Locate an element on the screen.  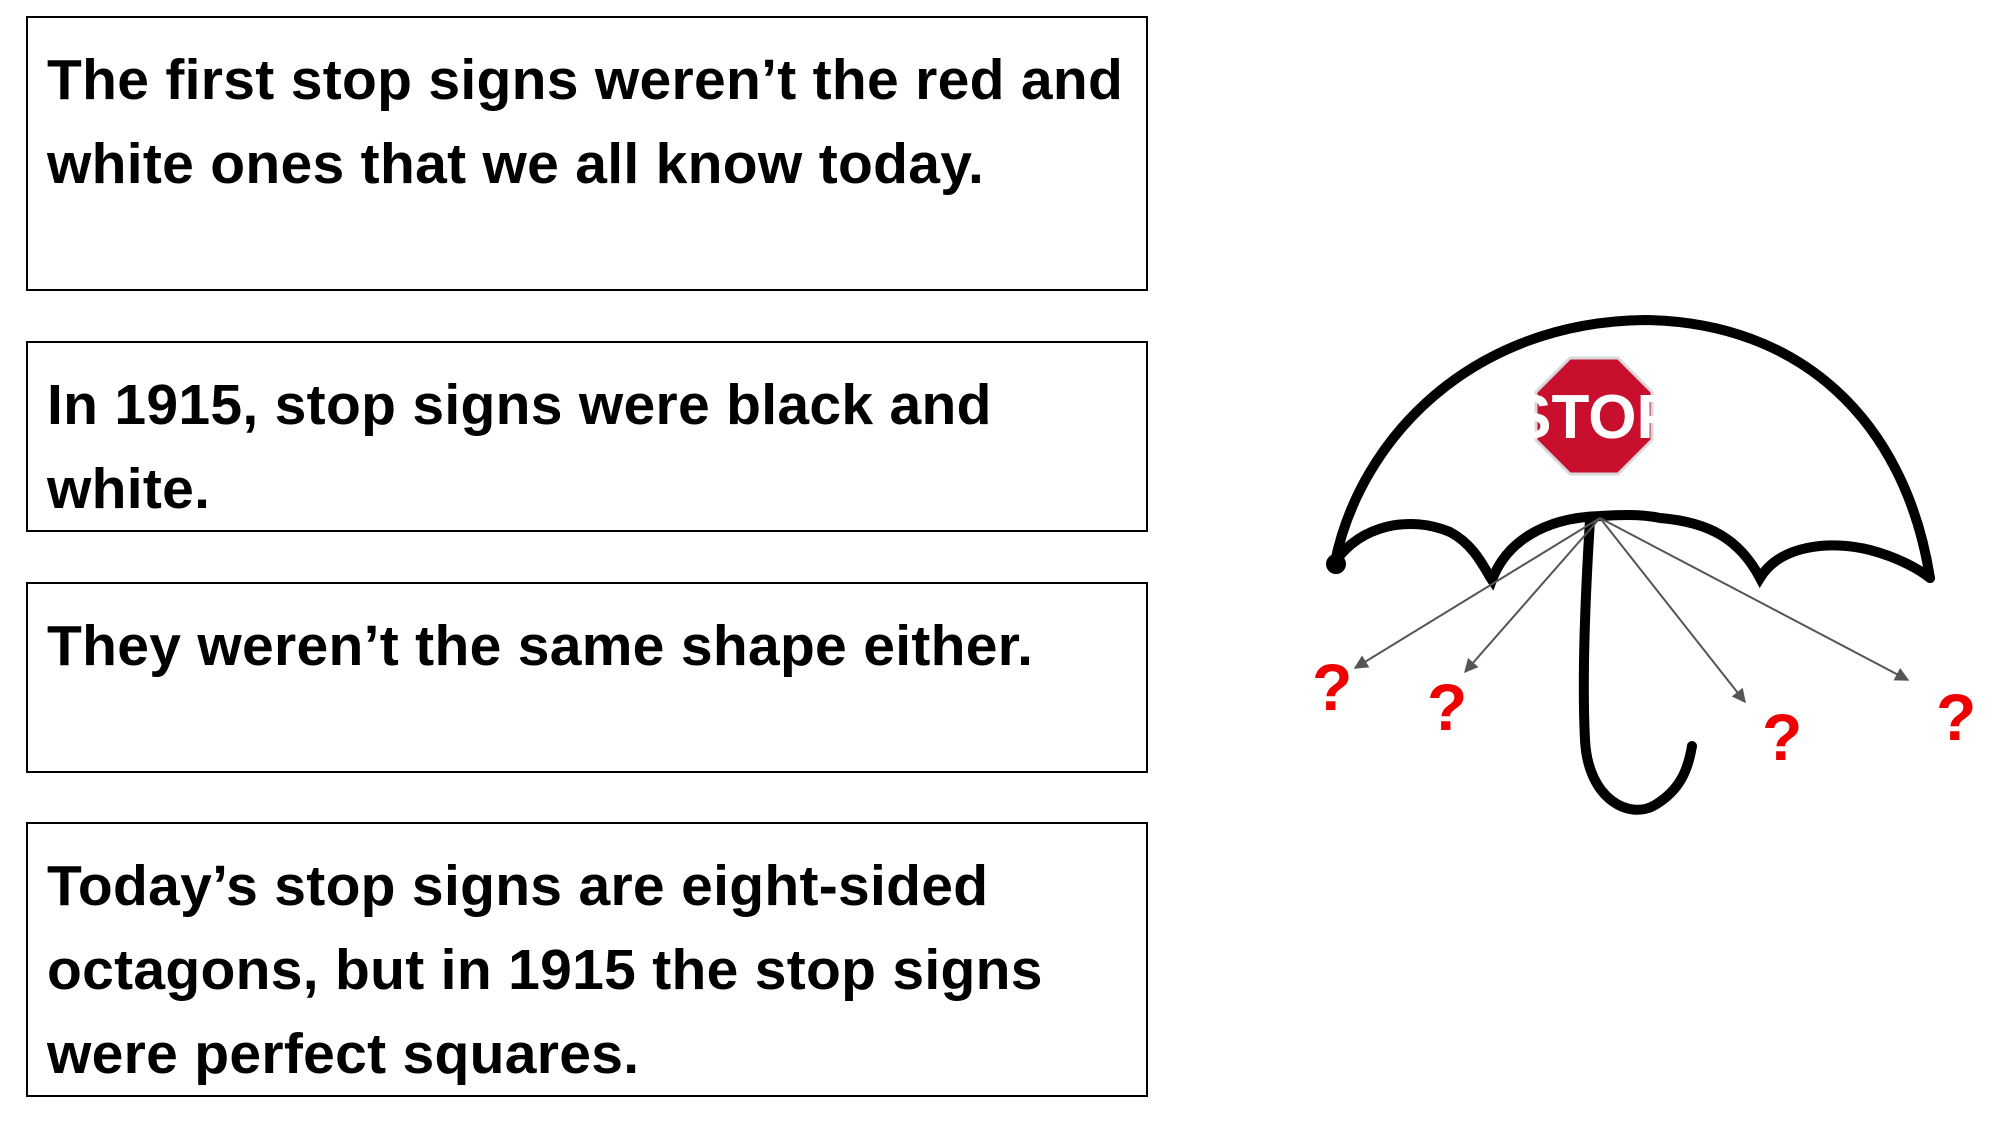
fact-box-3: They weren’t the same shape either. is located at coordinates (587, 677).